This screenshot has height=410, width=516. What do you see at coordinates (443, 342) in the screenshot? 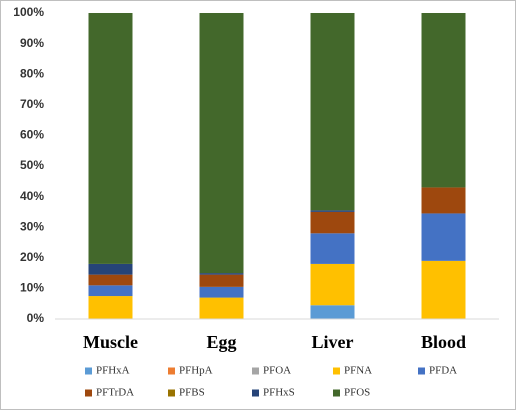
I see `x-tick-label: Blood` at bounding box center [443, 342].